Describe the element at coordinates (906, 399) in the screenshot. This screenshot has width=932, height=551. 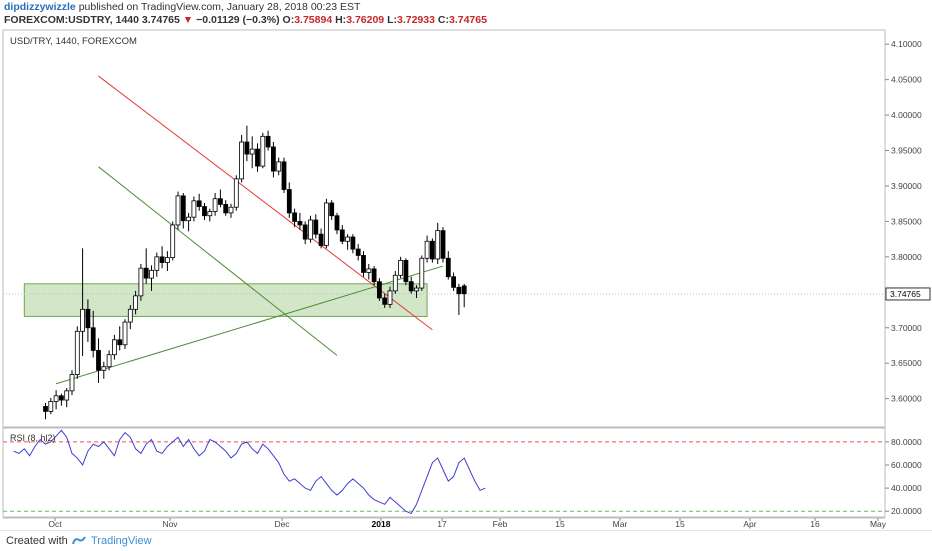
I see `y-tick-label: 3.60000` at that location.